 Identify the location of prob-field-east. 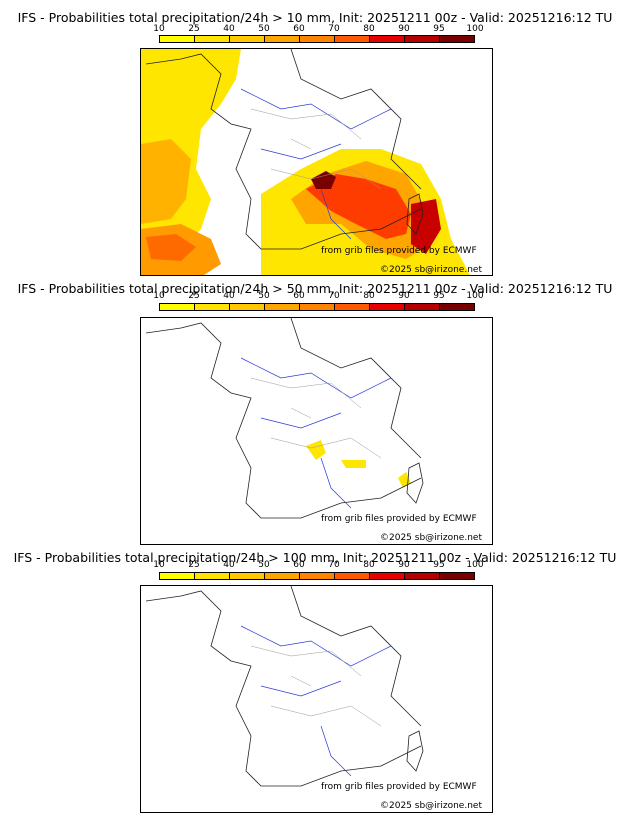
(426, 226).